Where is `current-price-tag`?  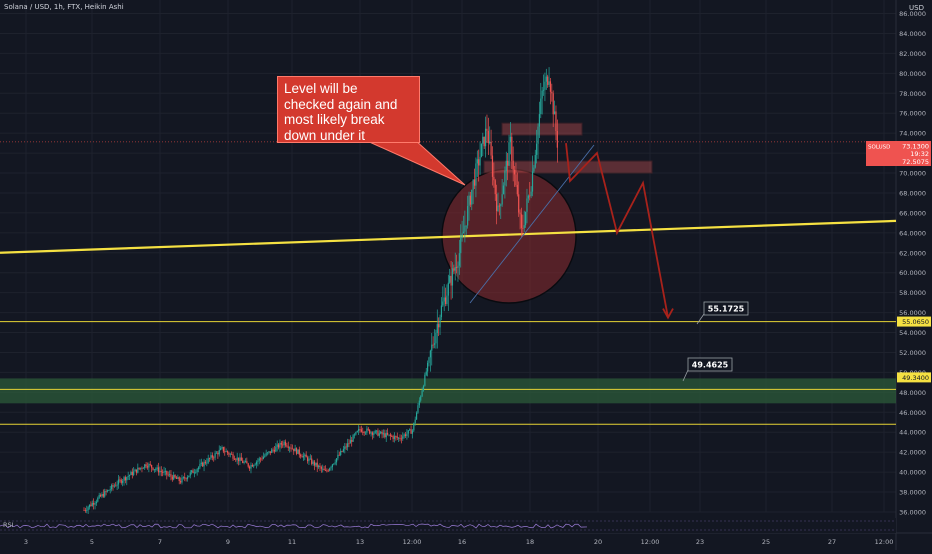
current-price-tag is located at coordinates (898, 153).